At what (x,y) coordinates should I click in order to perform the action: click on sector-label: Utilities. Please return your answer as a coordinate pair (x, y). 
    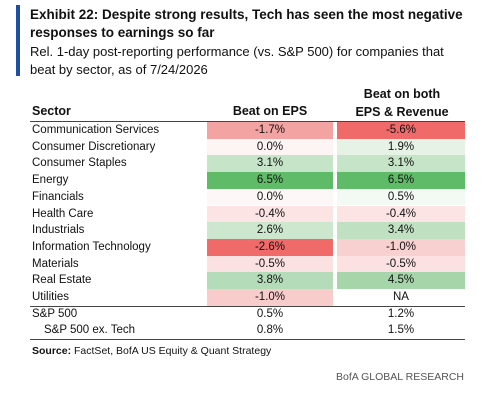
    Looking at the image, I should click on (51, 297).